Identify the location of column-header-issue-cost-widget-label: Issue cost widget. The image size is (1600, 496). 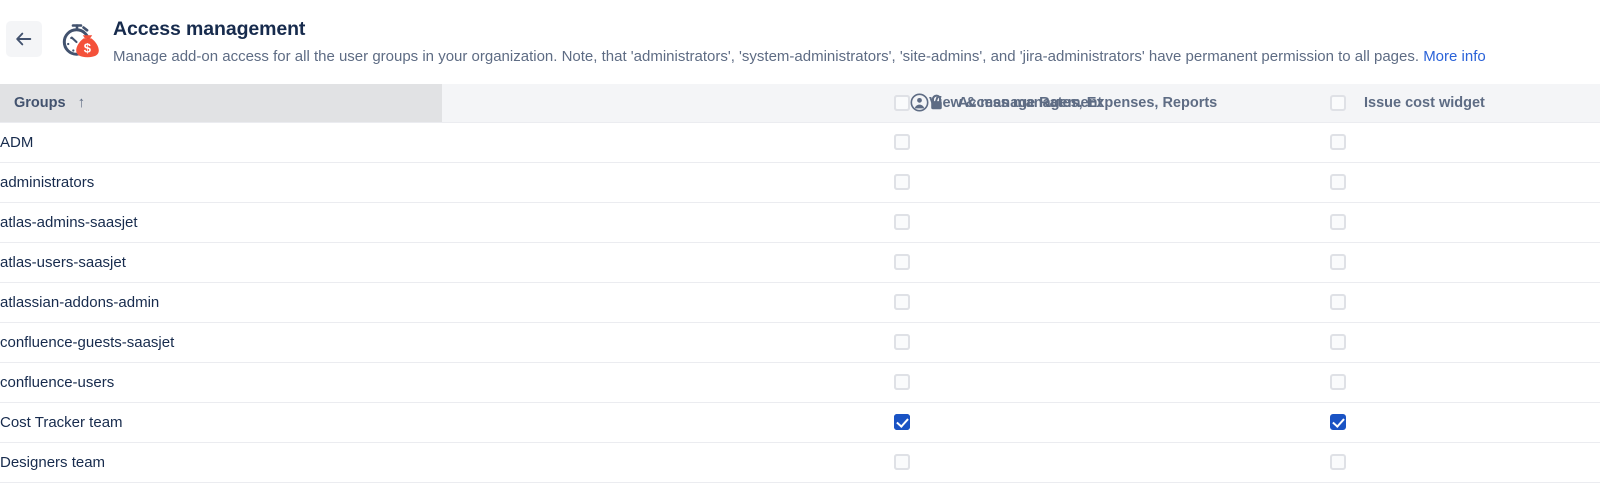
(1424, 102).